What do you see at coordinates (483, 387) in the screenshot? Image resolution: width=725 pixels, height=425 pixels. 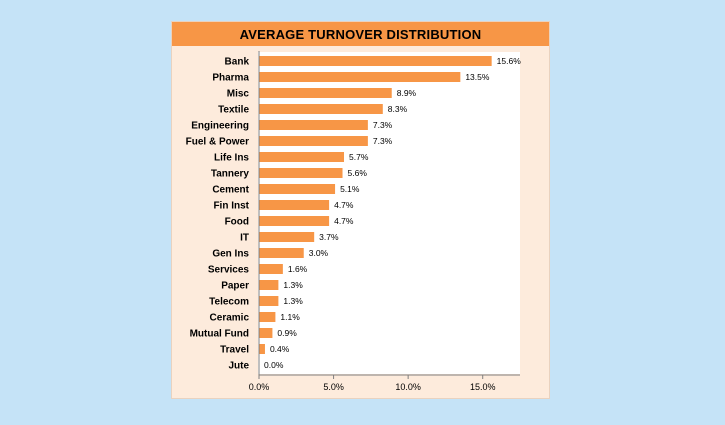 I see `x-tick-label: 15.0%` at bounding box center [483, 387].